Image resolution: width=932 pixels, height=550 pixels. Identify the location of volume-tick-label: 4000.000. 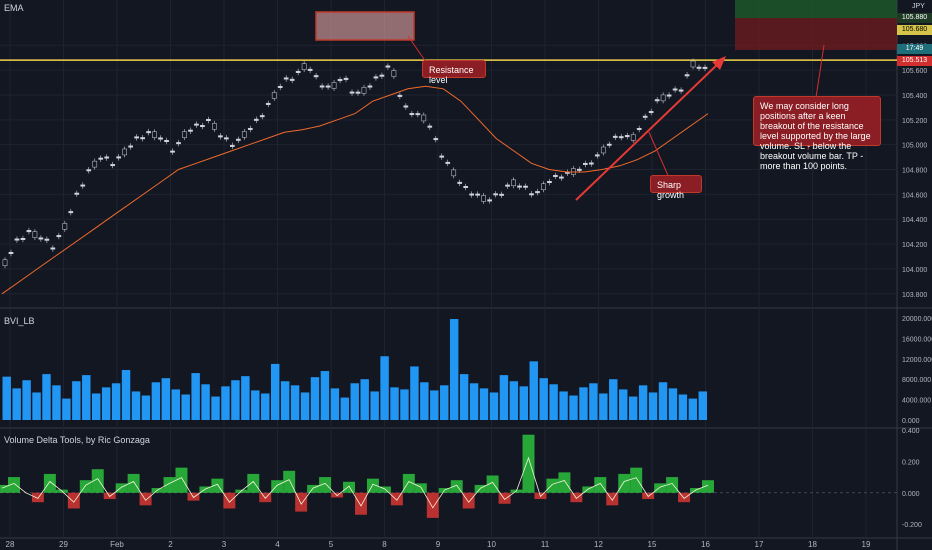
(916, 401).